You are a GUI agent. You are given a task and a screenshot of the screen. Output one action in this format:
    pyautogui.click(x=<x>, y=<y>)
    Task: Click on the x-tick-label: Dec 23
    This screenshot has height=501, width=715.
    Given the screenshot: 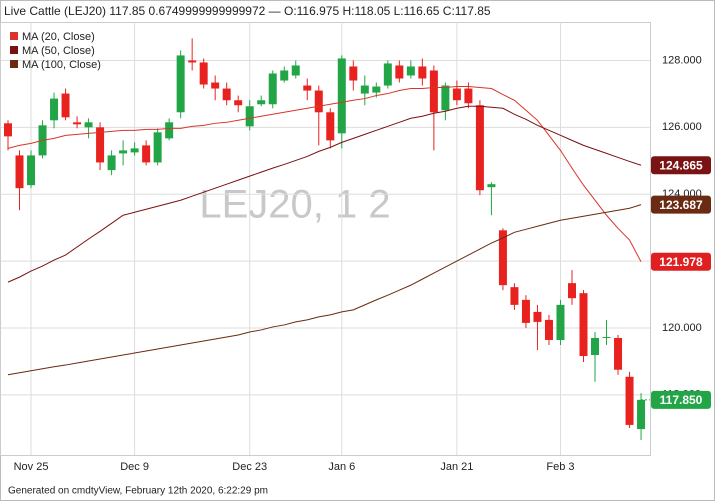 What is the action you would take?
    pyautogui.click(x=249, y=467)
    